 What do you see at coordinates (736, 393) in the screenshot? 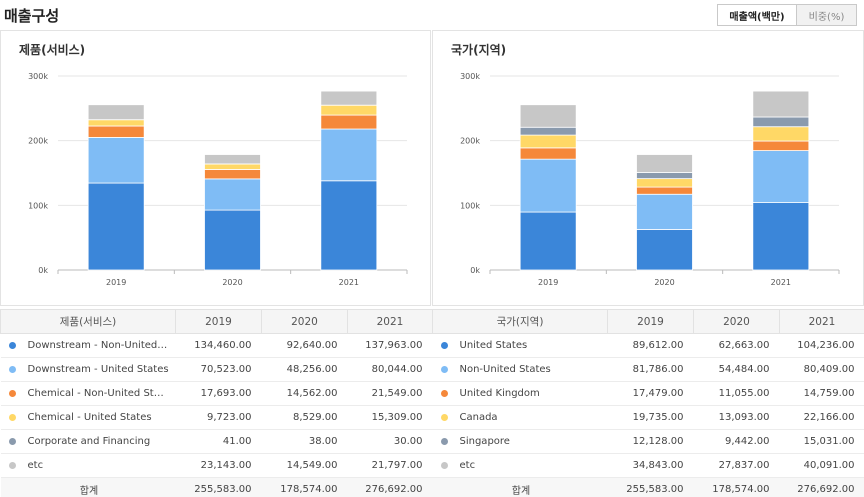
I see `value-cell: 11,055.00` at bounding box center [736, 393].